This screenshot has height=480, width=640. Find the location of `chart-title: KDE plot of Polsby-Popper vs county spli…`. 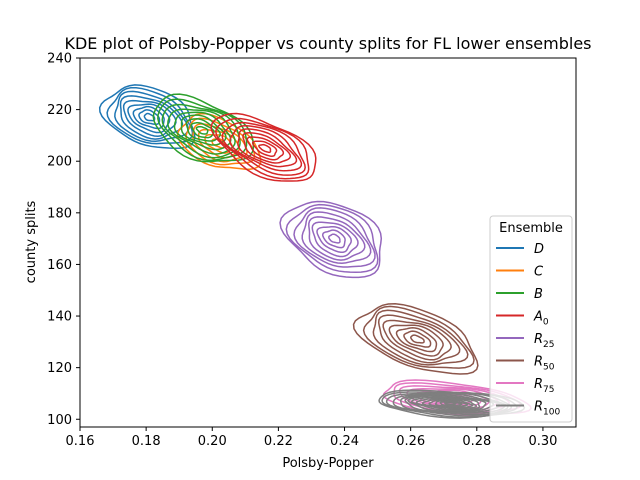

chart-title: KDE plot of Polsby-Popper vs county spli… is located at coordinates (327, 43).